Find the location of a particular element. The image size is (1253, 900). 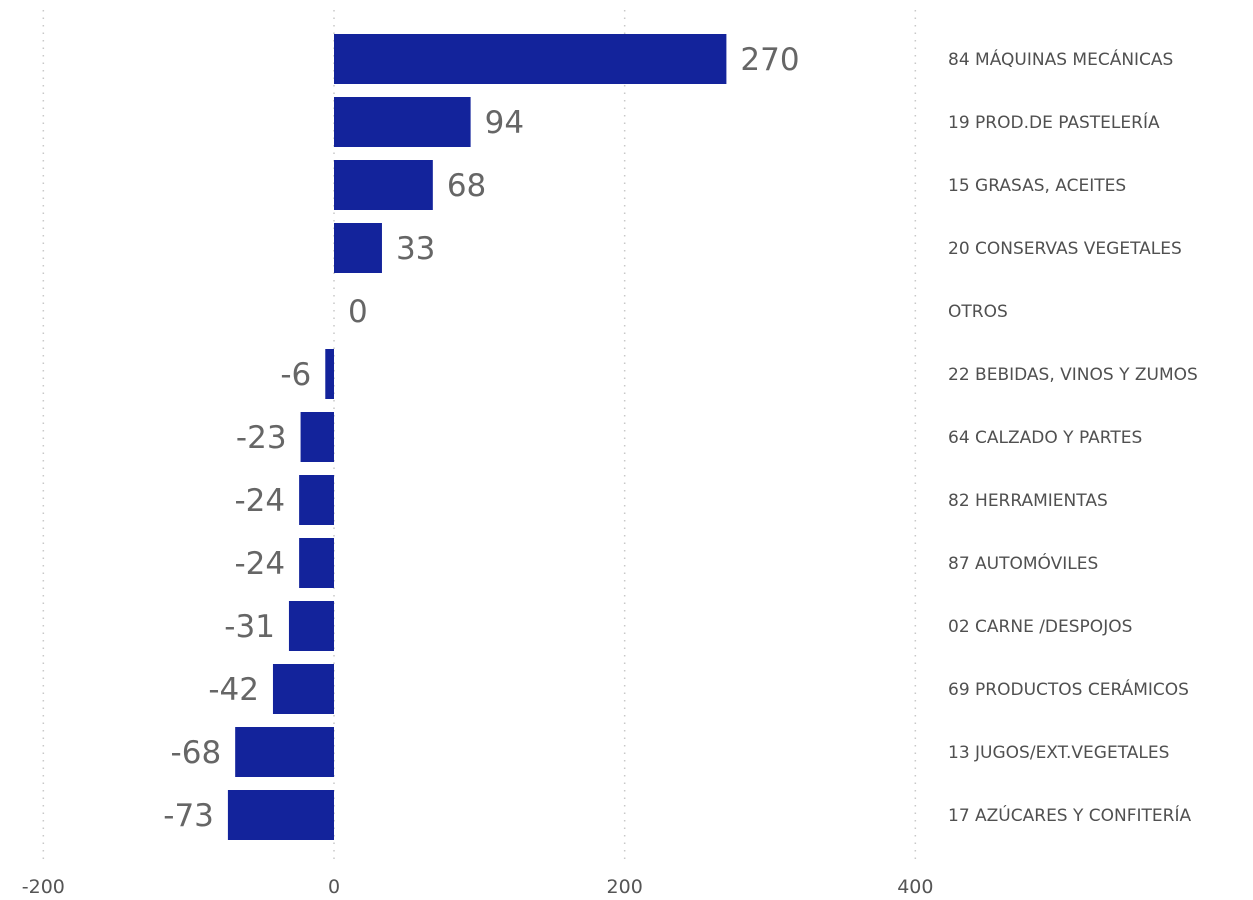

category-label: 84 MÁQUINAS MECÁNICAS is located at coordinates (1060, 59).